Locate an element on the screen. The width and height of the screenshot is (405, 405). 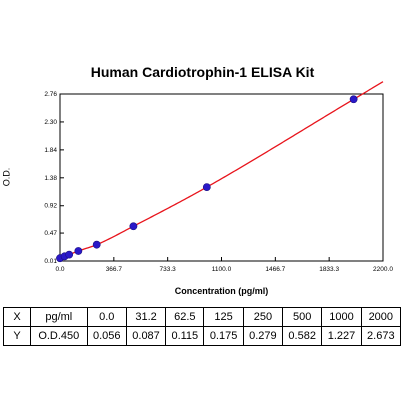
table-cell: 2000 is located at coordinates (381, 317).